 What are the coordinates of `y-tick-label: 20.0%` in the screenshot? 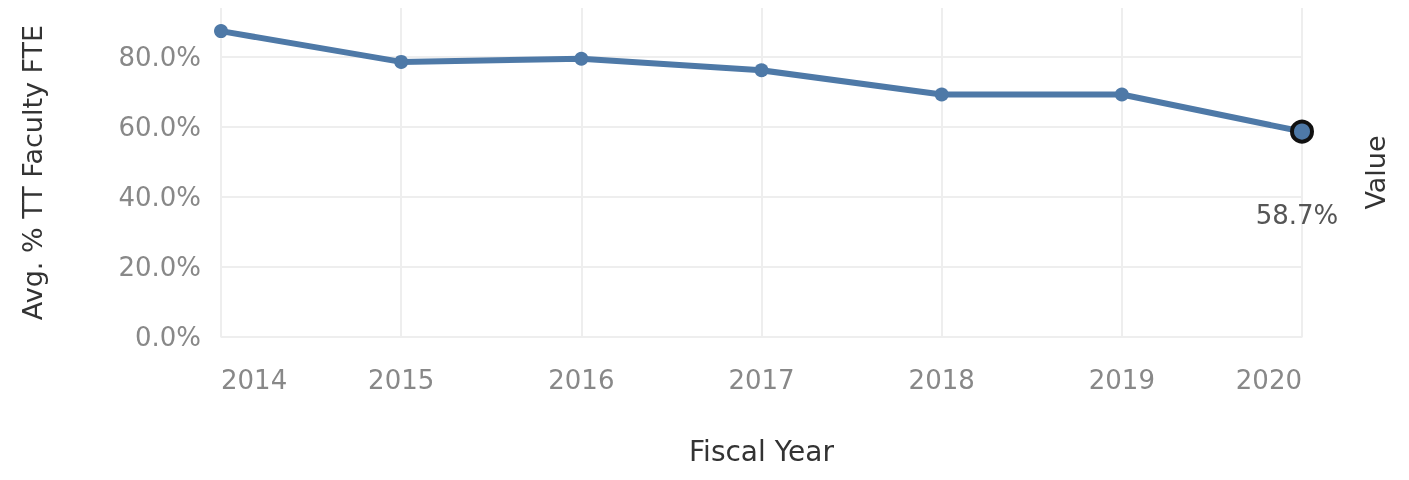 It's located at (159, 267).